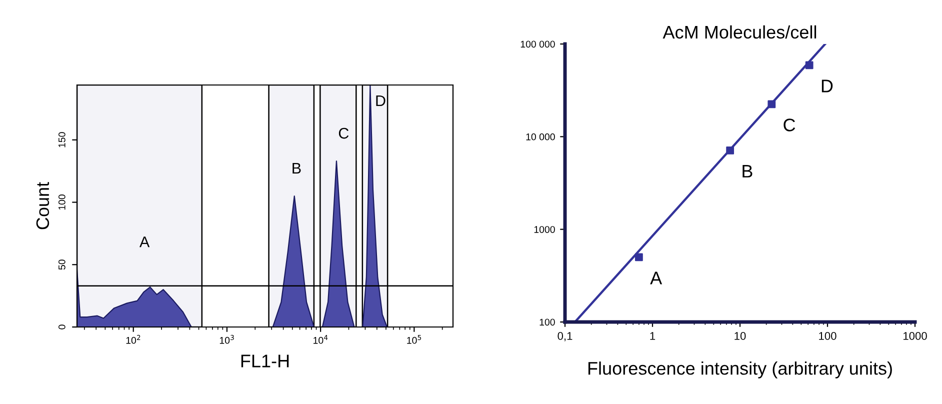 The image size is (942, 404). What do you see at coordinates (656, 278) in the screenshot?
I see `annotation: A` at bounding box center [656, 278].